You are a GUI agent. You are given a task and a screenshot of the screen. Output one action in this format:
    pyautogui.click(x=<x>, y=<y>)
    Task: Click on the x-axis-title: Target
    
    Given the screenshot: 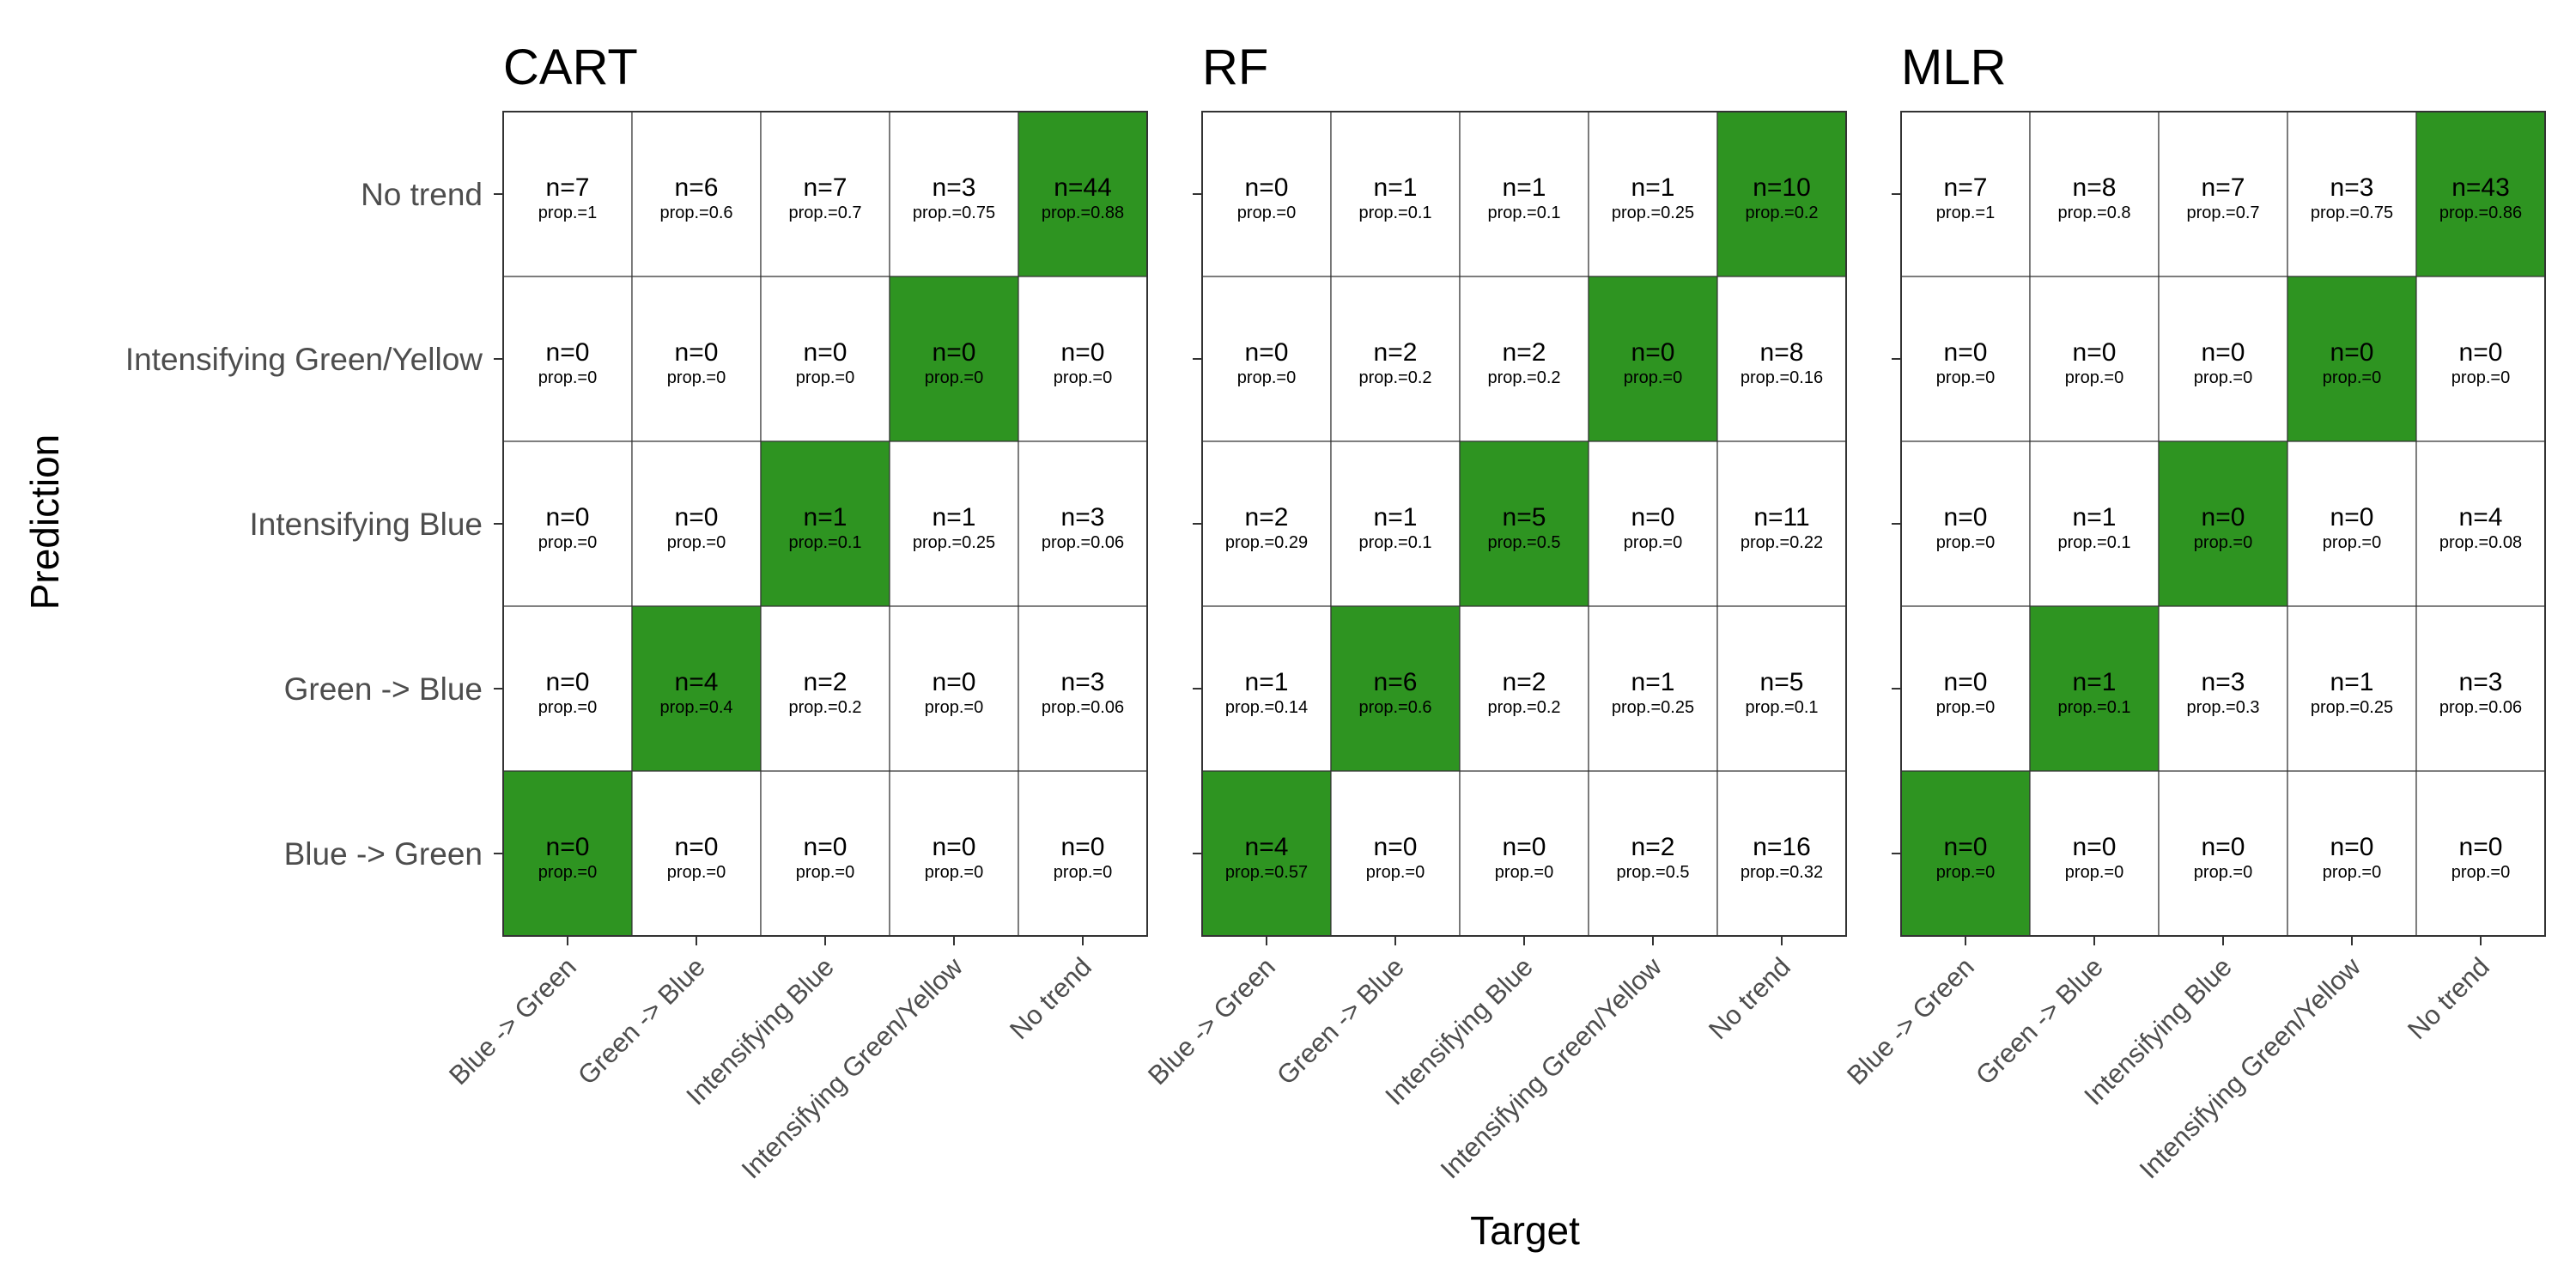 What is the action you would take?
    pyautogui.click(x=1525, y=1230)
    